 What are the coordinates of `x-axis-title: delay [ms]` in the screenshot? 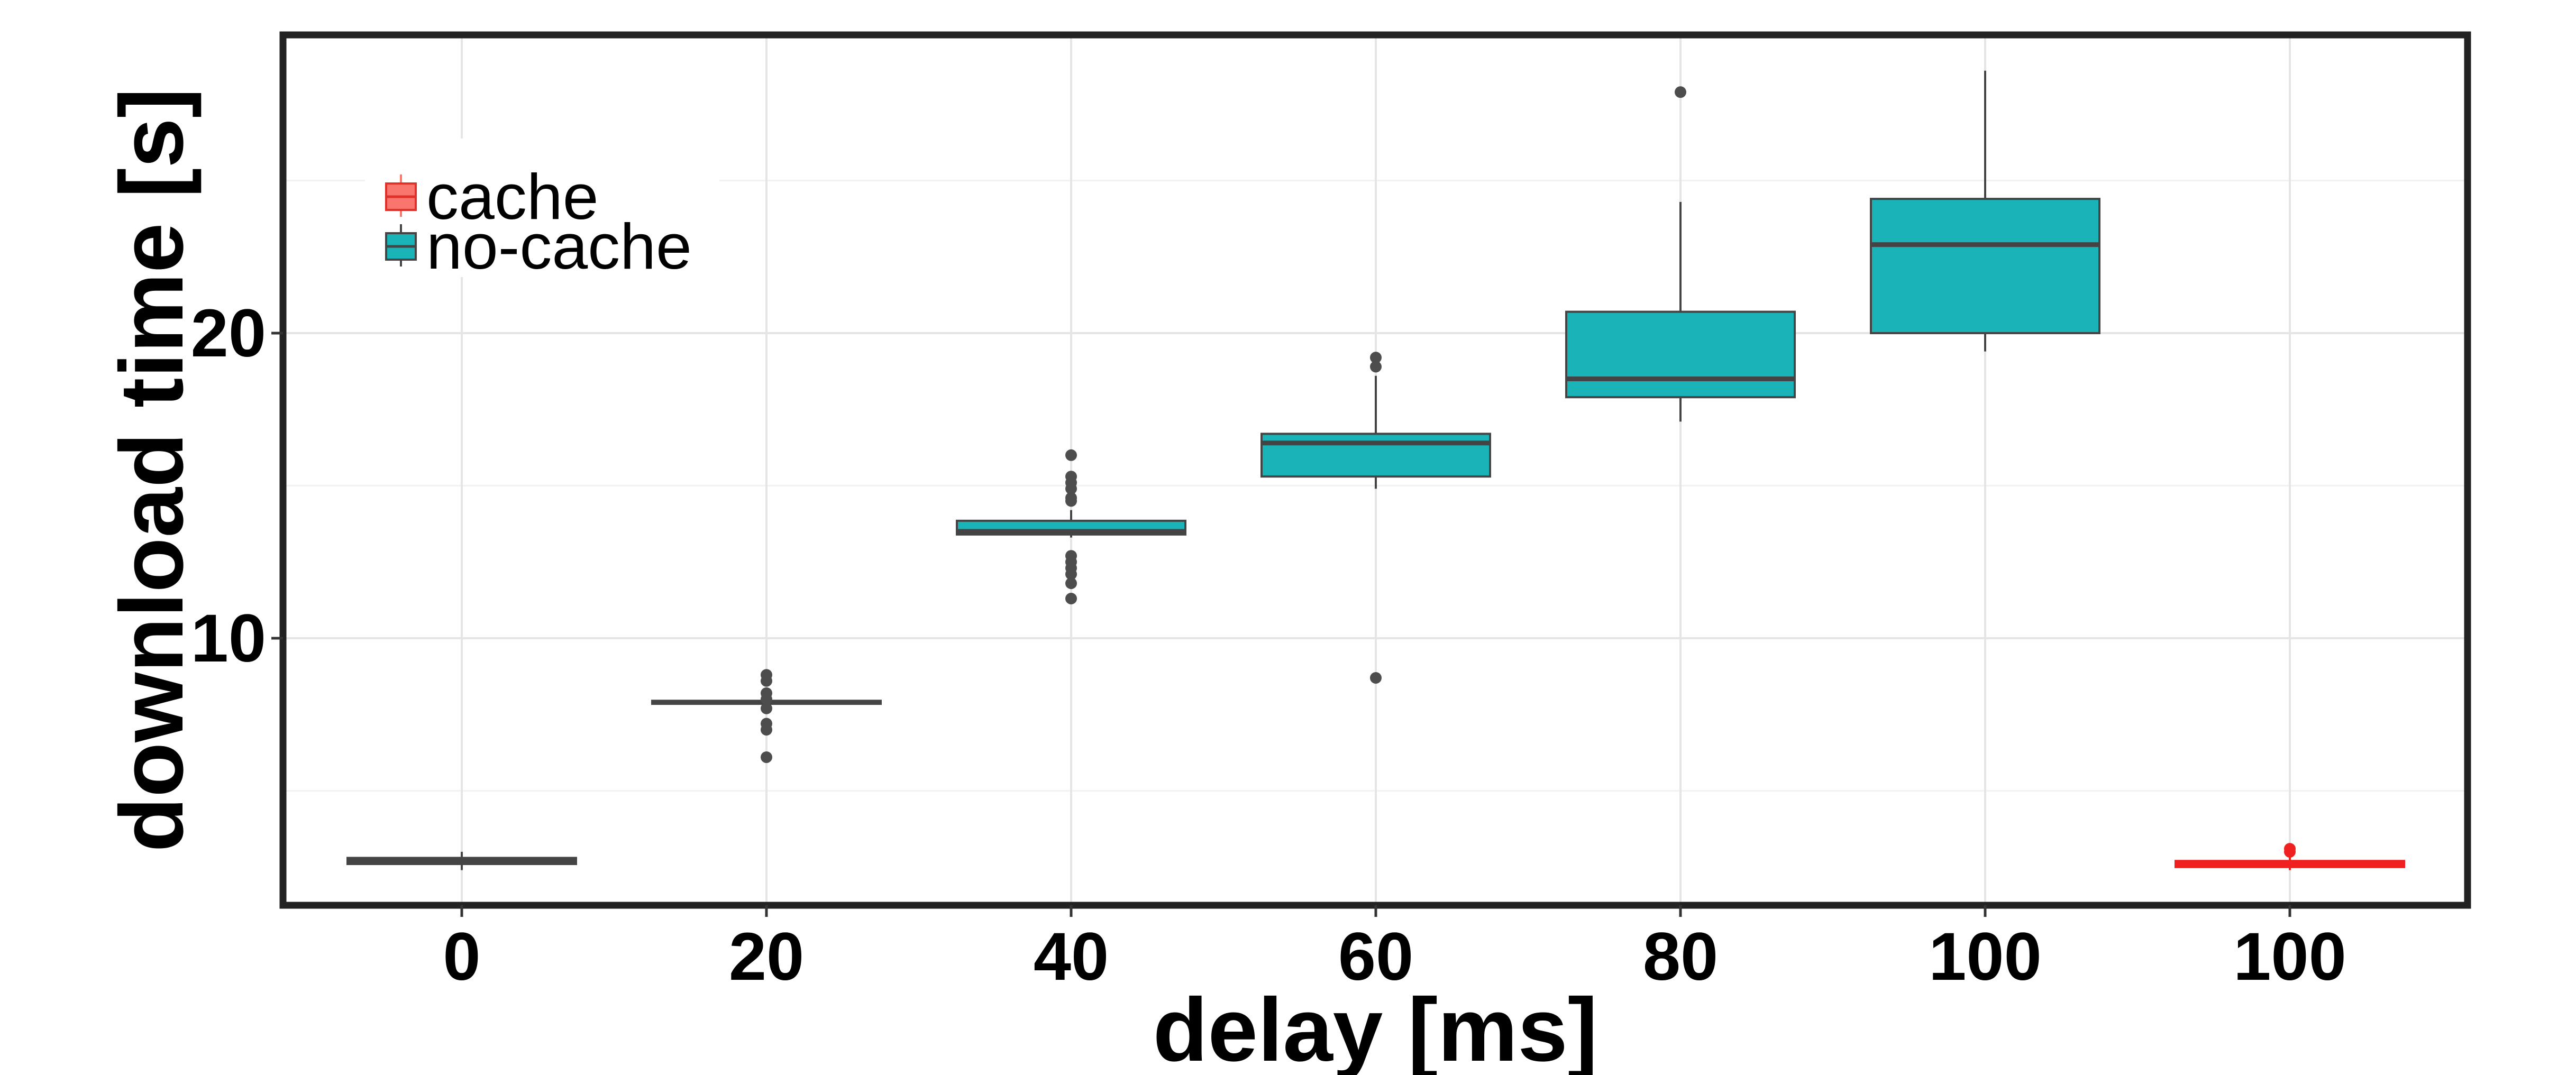 It's located at (1375, 1027).